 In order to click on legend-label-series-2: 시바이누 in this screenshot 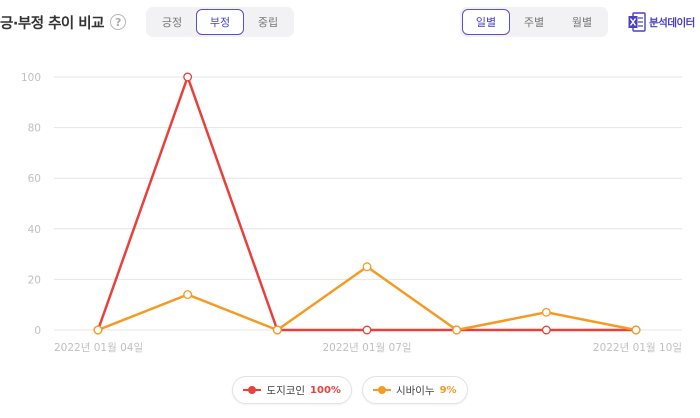, I will do `click(415, 390)`.